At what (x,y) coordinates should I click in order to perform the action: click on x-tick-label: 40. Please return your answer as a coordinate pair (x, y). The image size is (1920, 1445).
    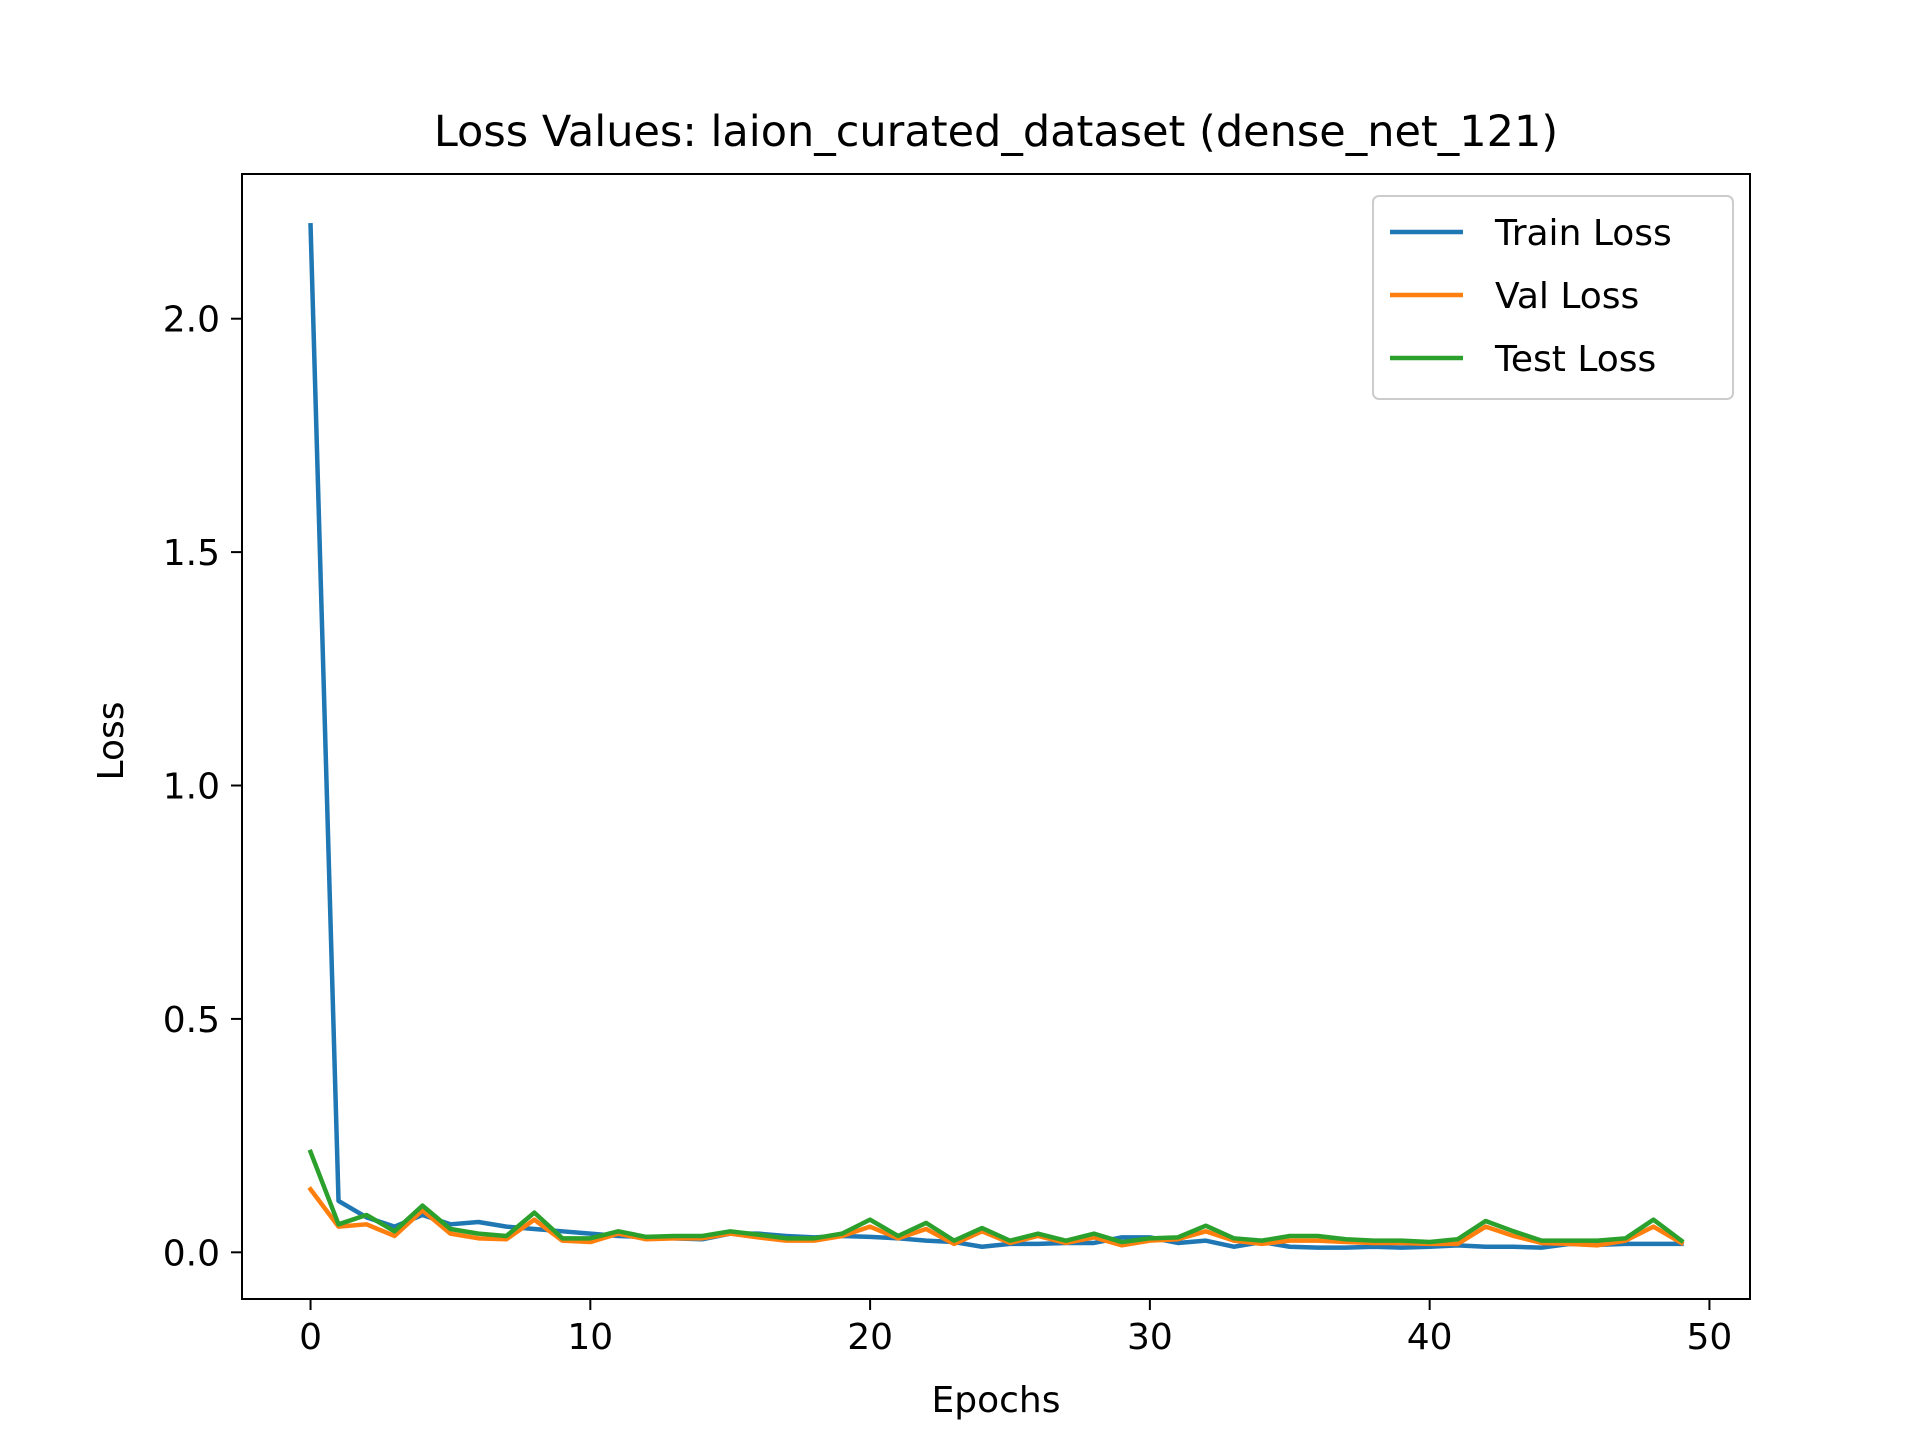
    Looking at the image, I should click on (1430, 1337).